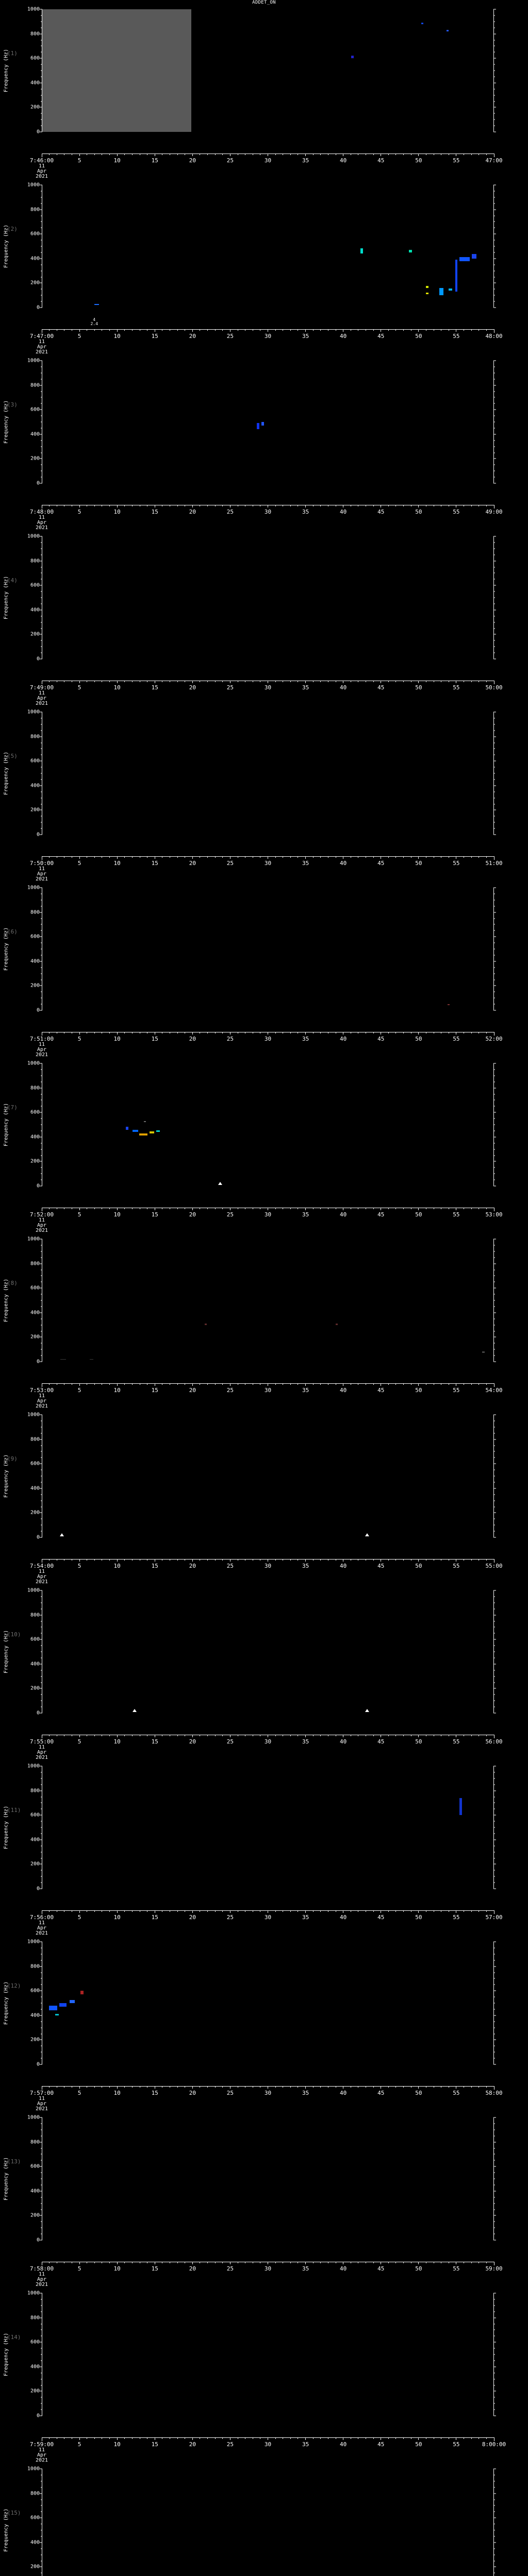 This screenshot has height=2576, width=528. What do you see at coordinates (381, 2268) in the screenshot?
I see `x-tick-label: 45` at bounding box center [381, 2268].